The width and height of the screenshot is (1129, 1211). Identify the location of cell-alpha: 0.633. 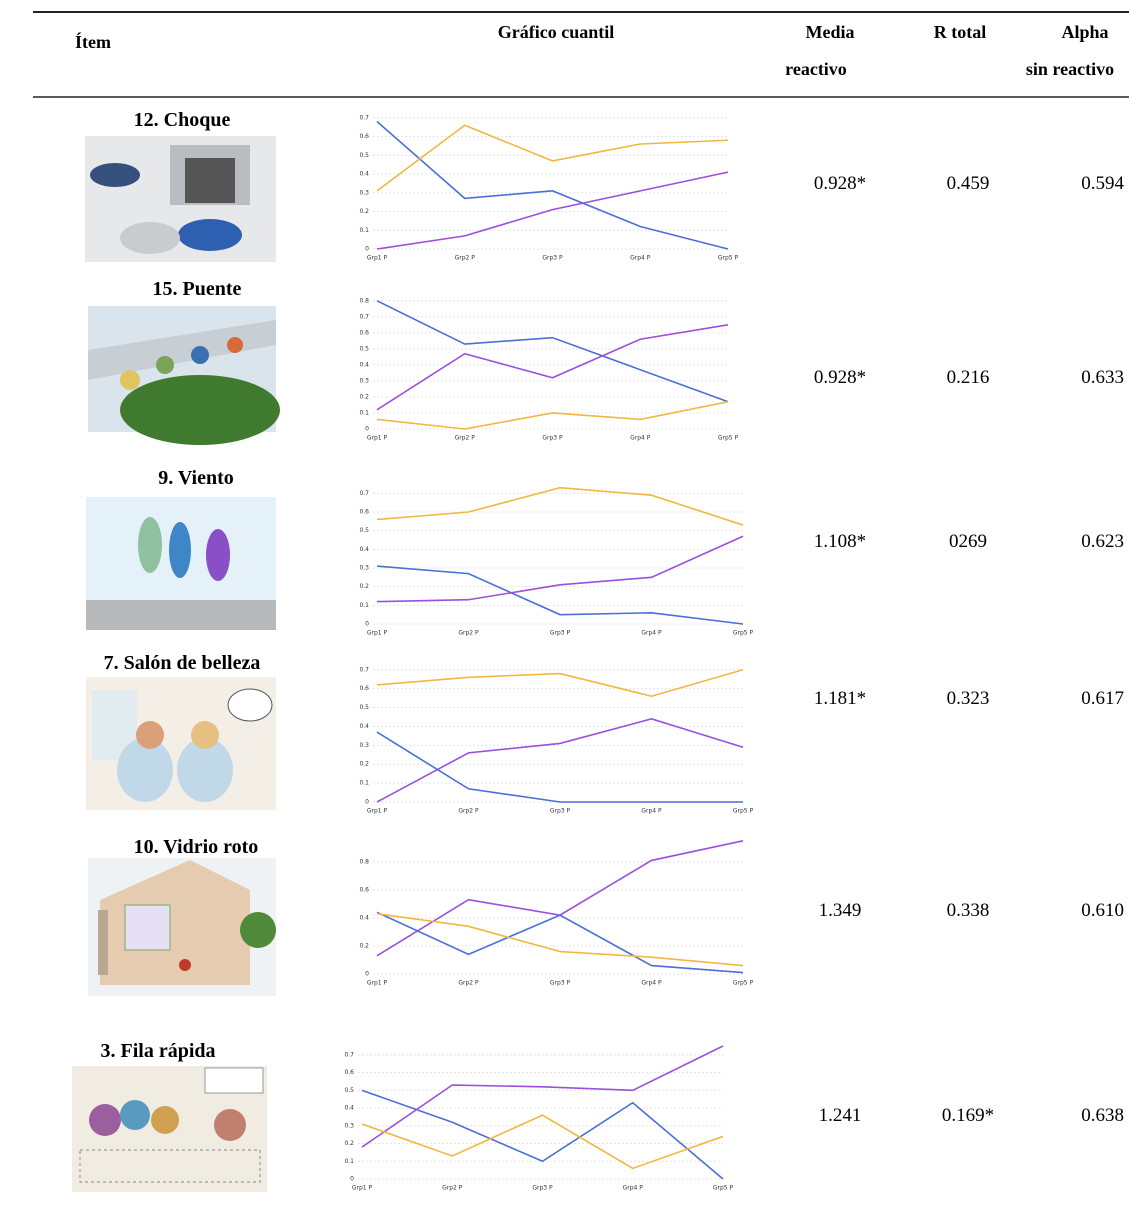
(1102, 377).